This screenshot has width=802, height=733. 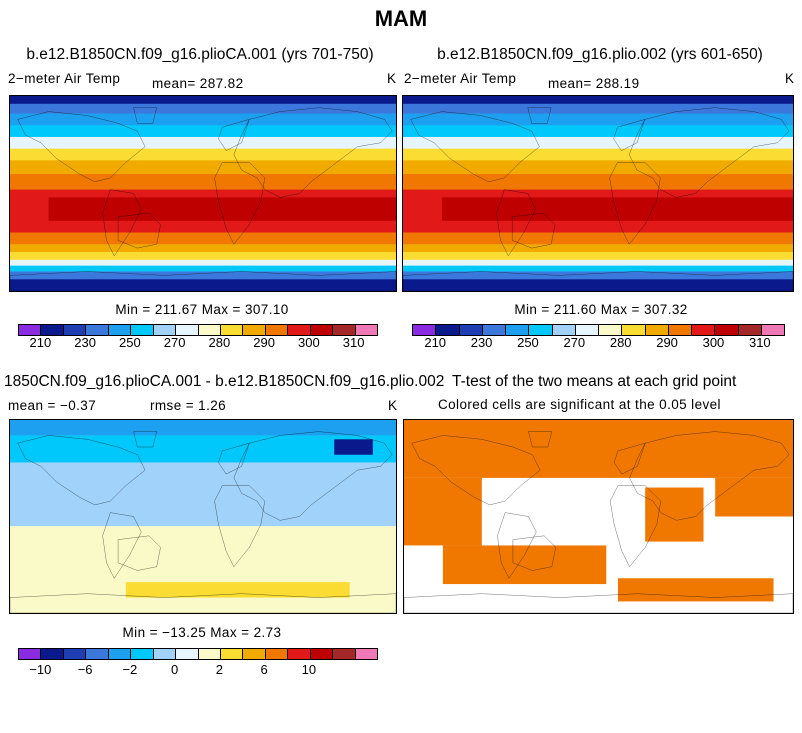 I want to click on panel2-minmax: Min = 211.60 Max = 307.32, so click(x=601, y=309).